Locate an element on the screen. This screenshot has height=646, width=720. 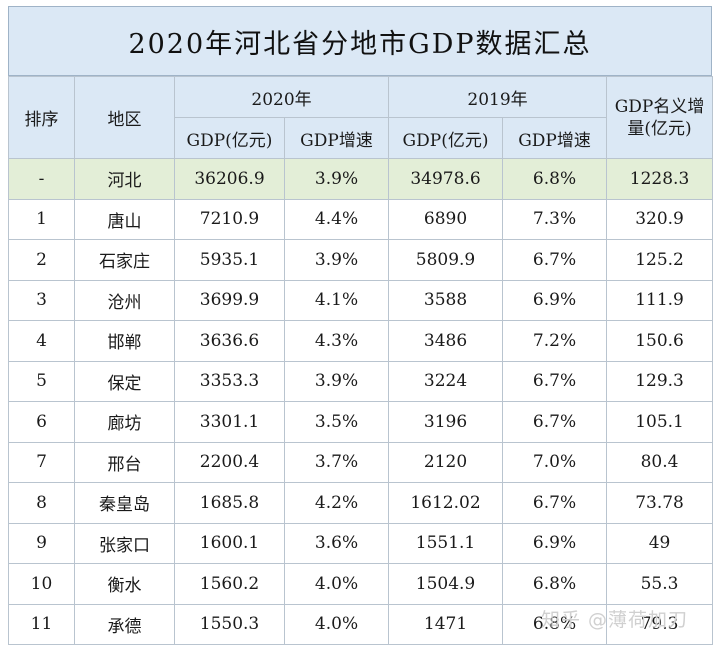
header-rank: 排序 is located at coordinates (41, 117).